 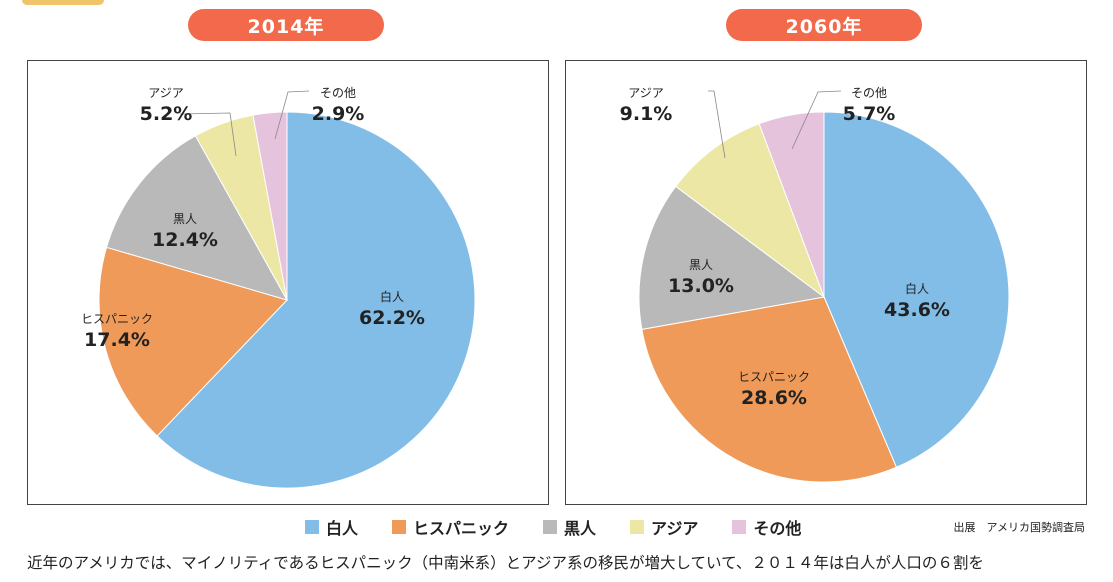 What do you see at coordinates (917, 310) in the screenshot?
I see `slice-value-white: 43.6%` at bounding box center [917, 310].